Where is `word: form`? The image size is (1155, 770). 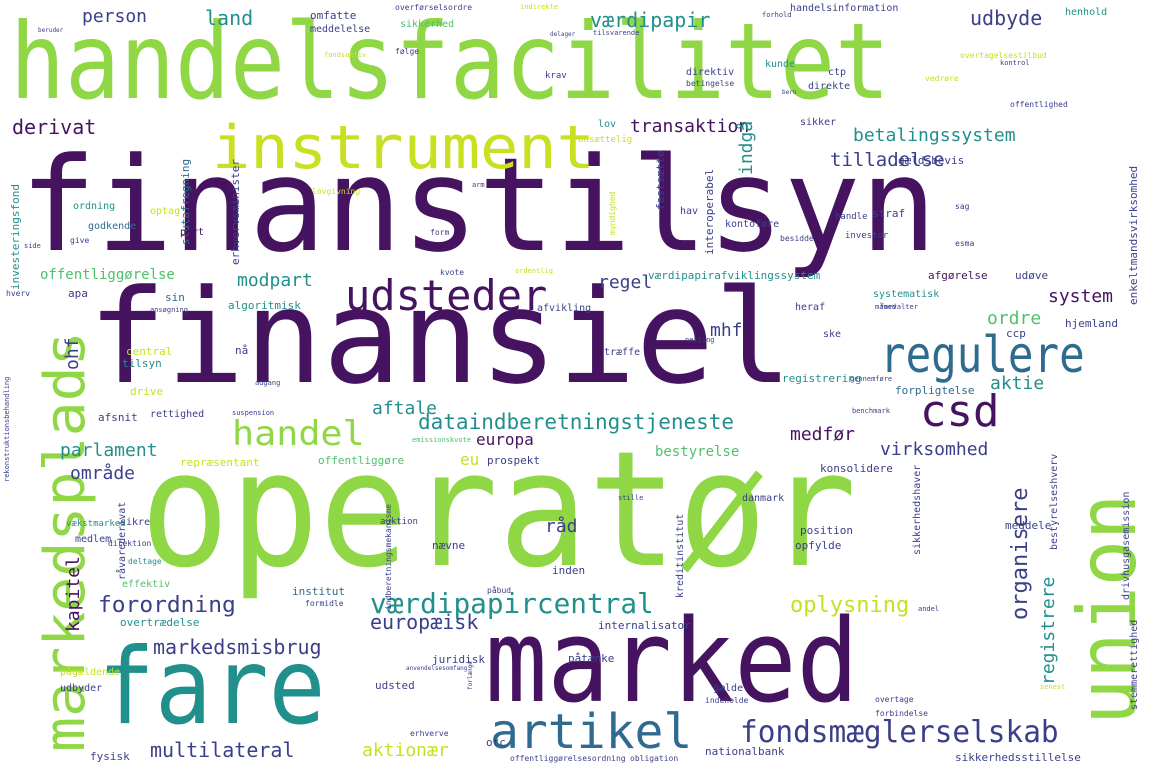 word: form is located at coordinates (440, 232).